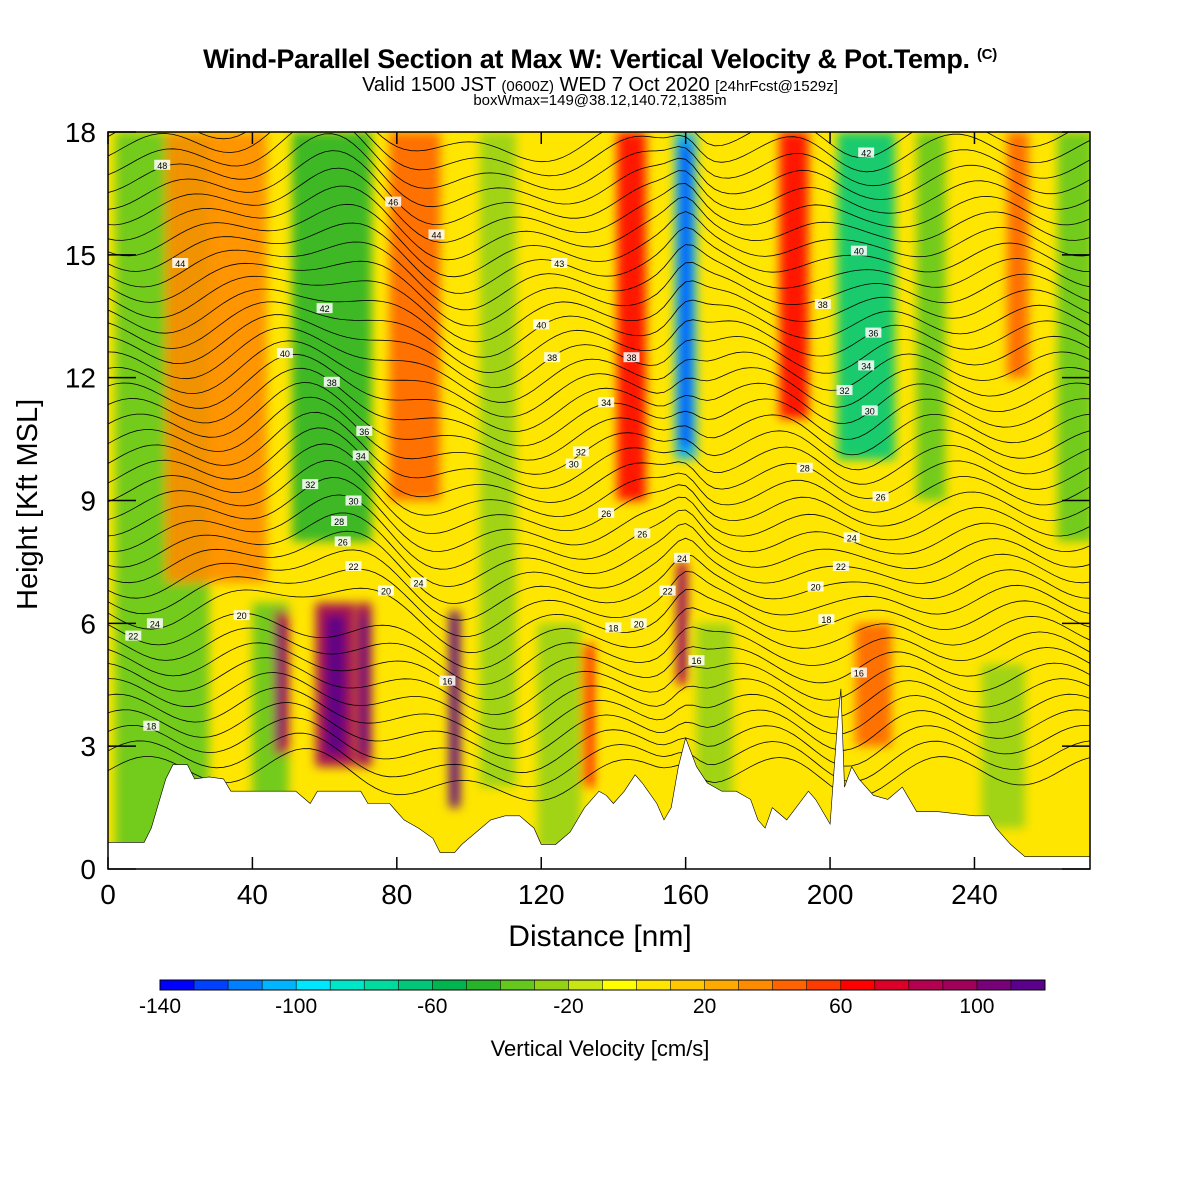 This screenshot has width=1200, height=1200. I want to click on contour-label-text: 38, so click(332, 383).